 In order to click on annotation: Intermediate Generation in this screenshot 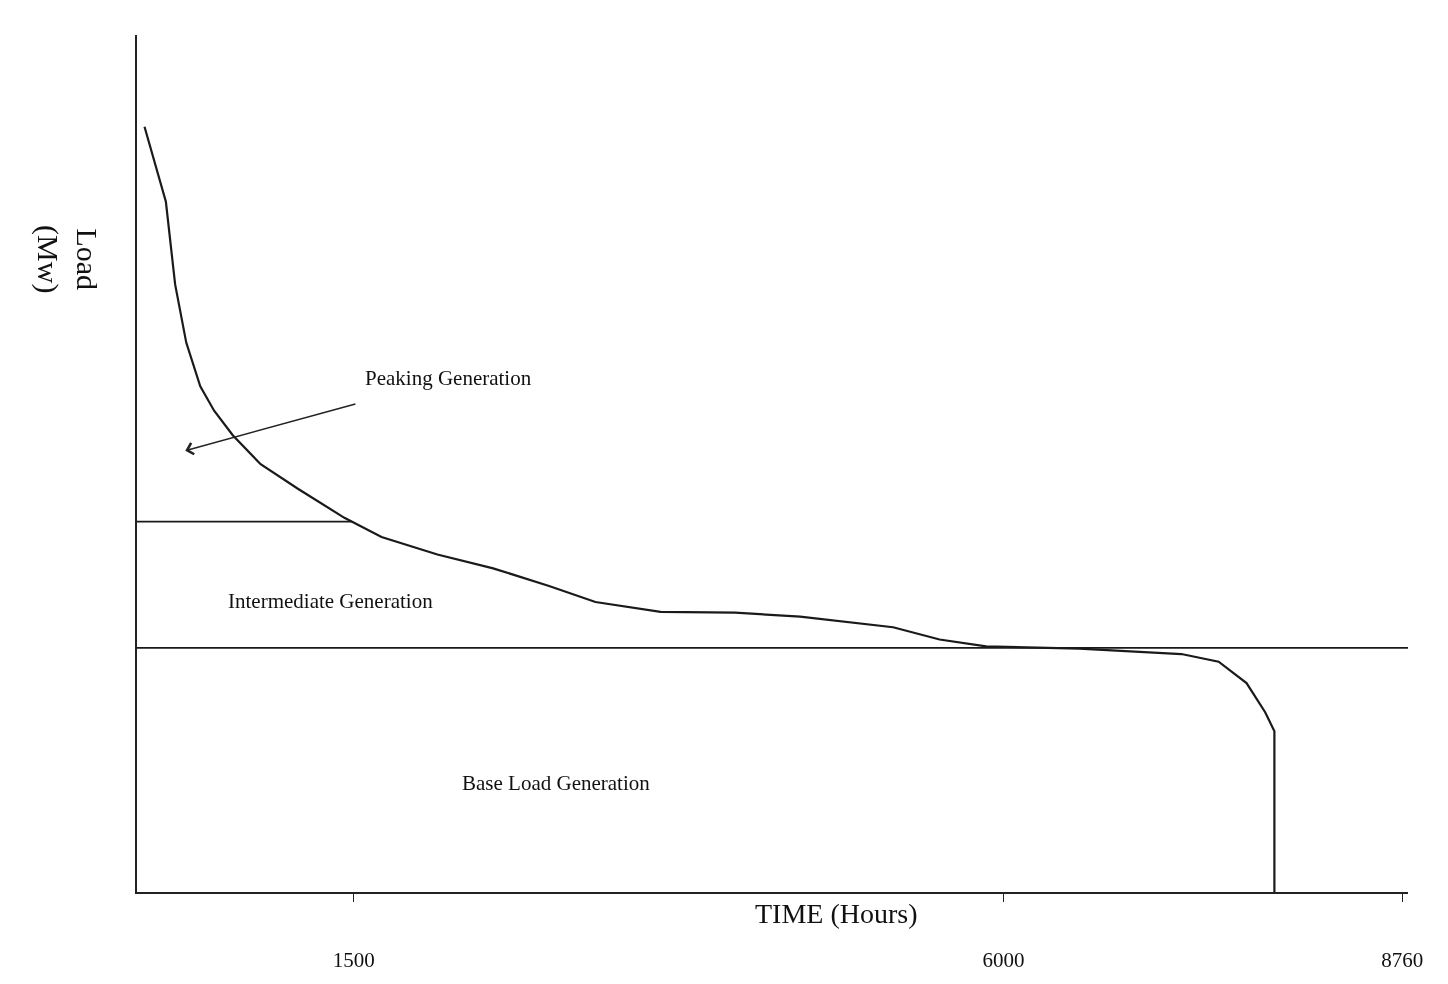, I will do `click(331, 601)`.